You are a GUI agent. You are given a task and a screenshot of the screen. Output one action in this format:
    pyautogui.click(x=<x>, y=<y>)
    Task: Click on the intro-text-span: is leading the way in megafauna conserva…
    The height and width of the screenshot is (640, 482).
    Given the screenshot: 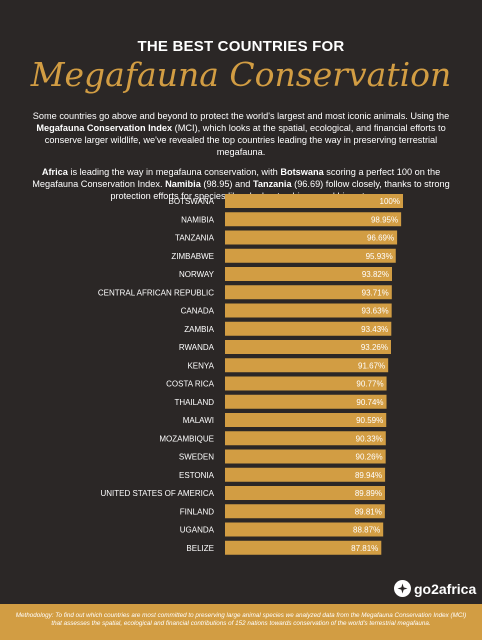 What is the action you would take?
    pyautogui.click(x=174, y=172)
    